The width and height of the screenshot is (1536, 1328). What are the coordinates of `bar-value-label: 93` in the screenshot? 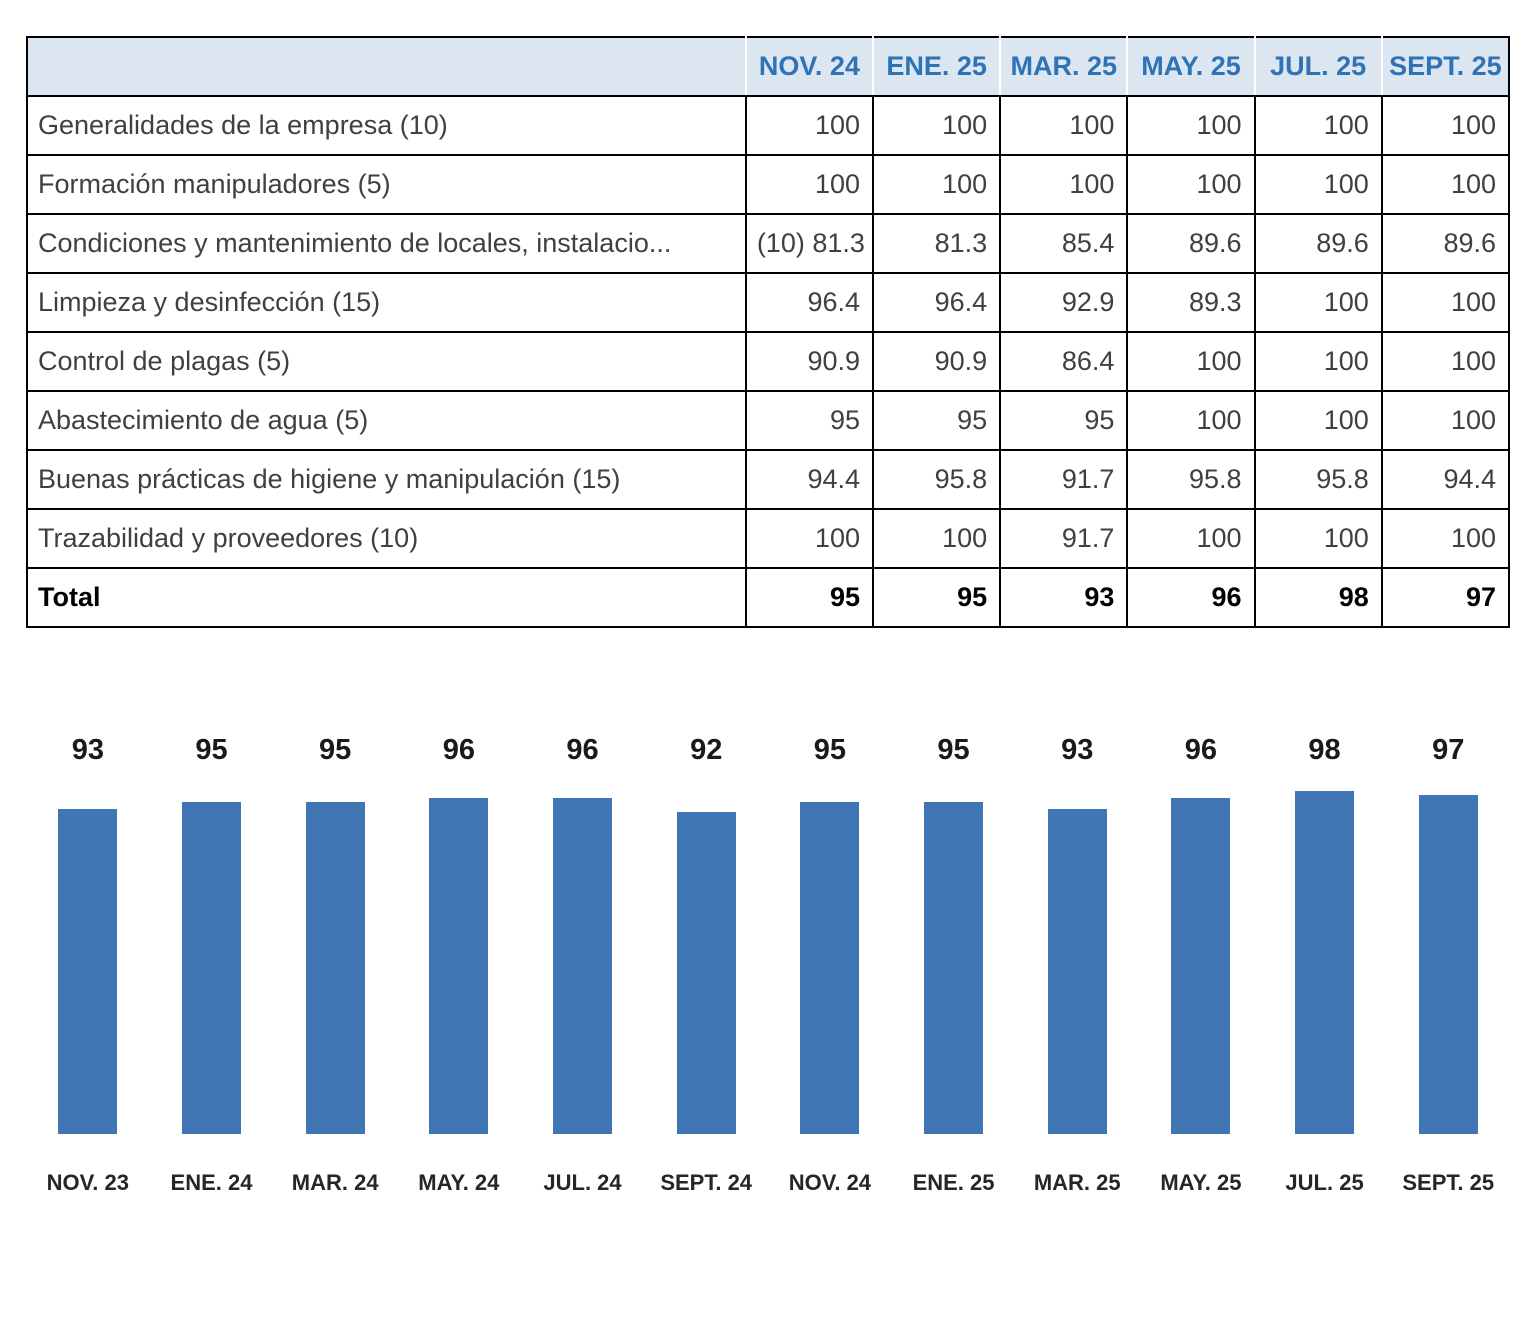 It's located at (87, 750).